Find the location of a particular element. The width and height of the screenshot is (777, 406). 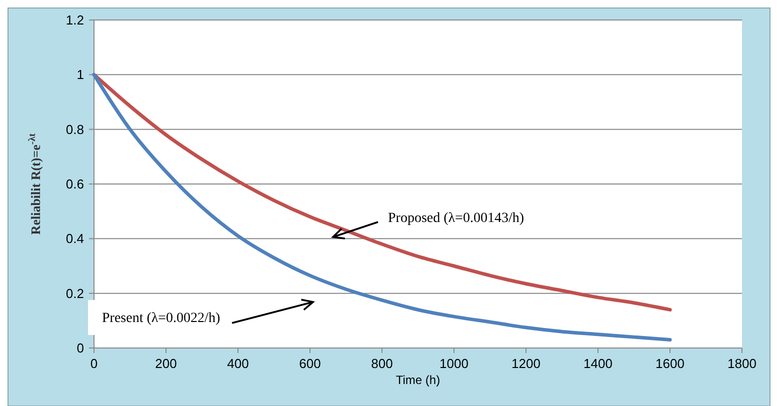

y-tick-label: 1 is located at coordinates (80, 74).